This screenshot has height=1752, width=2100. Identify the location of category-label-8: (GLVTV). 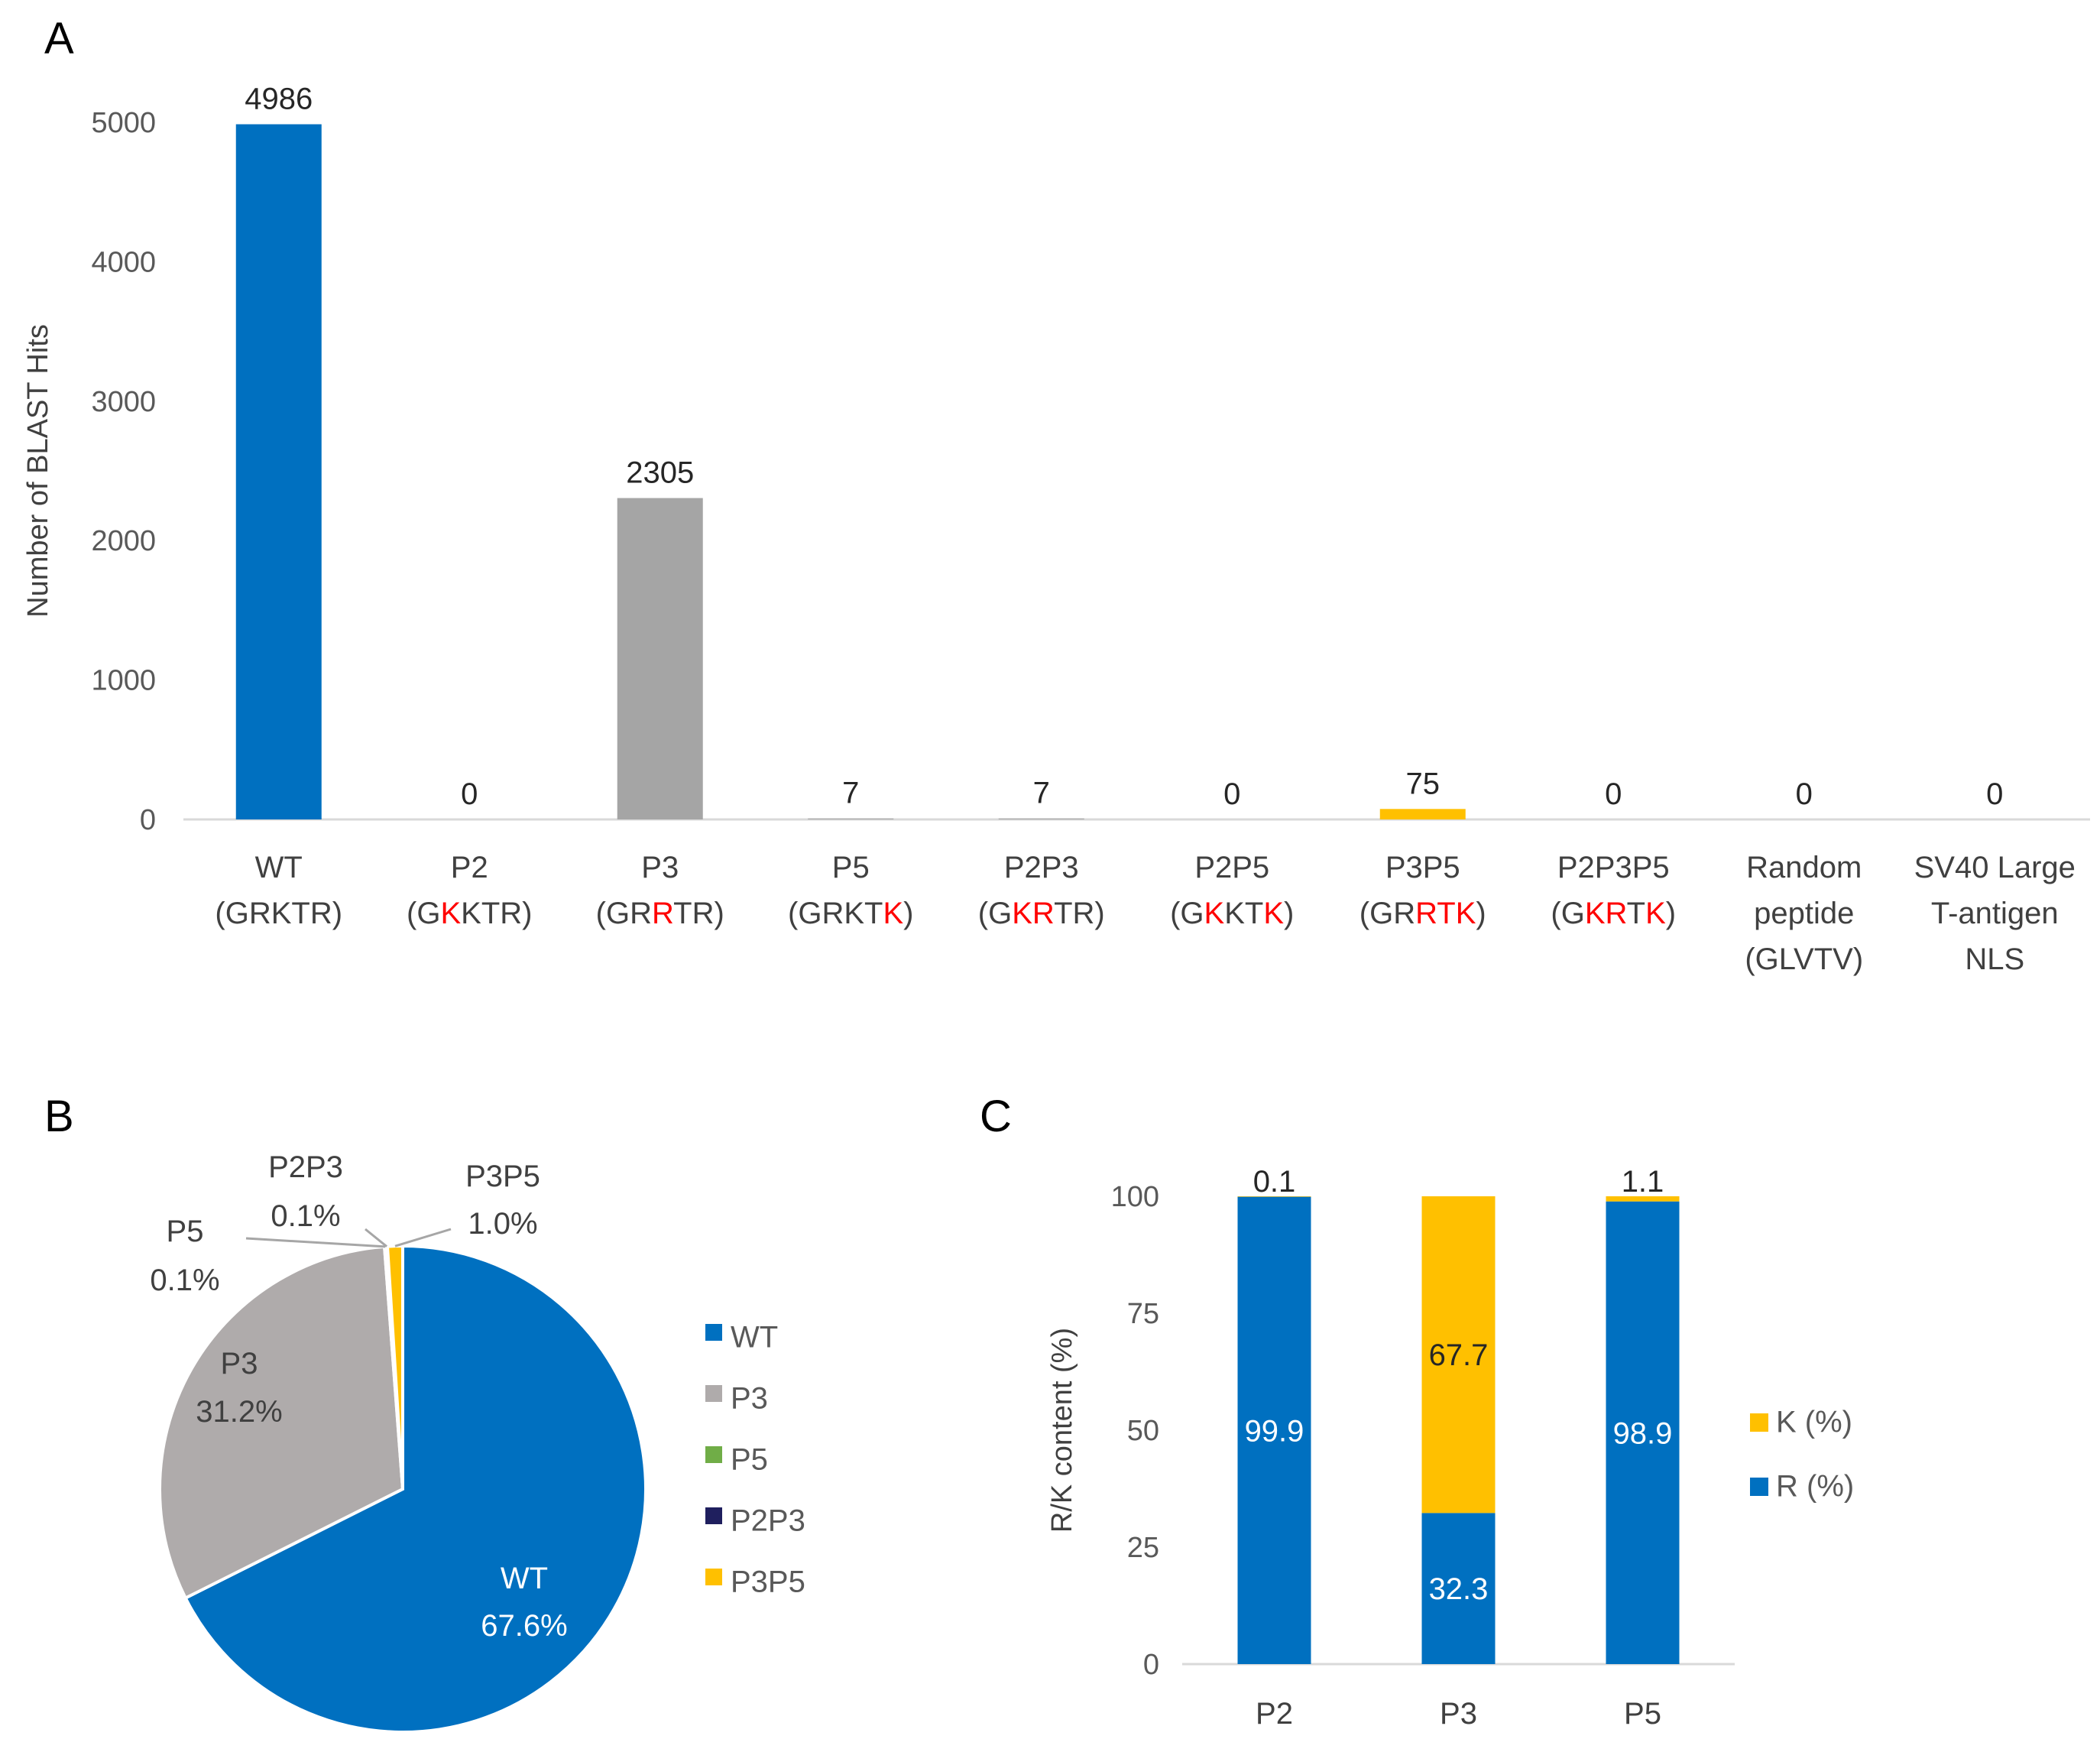
(1804, 959).